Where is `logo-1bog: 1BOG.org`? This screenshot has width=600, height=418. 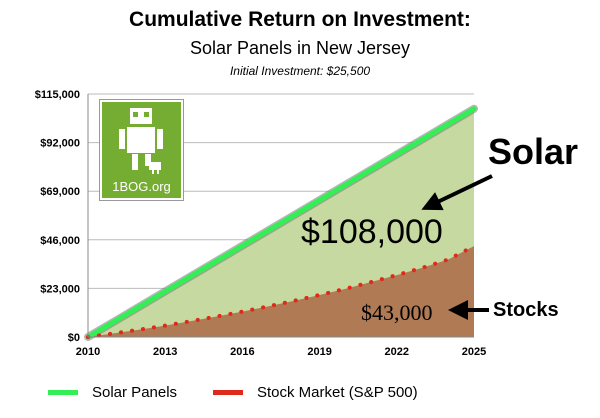
logo-1bog: 1BOG.org is located at coordinates (141, 150).